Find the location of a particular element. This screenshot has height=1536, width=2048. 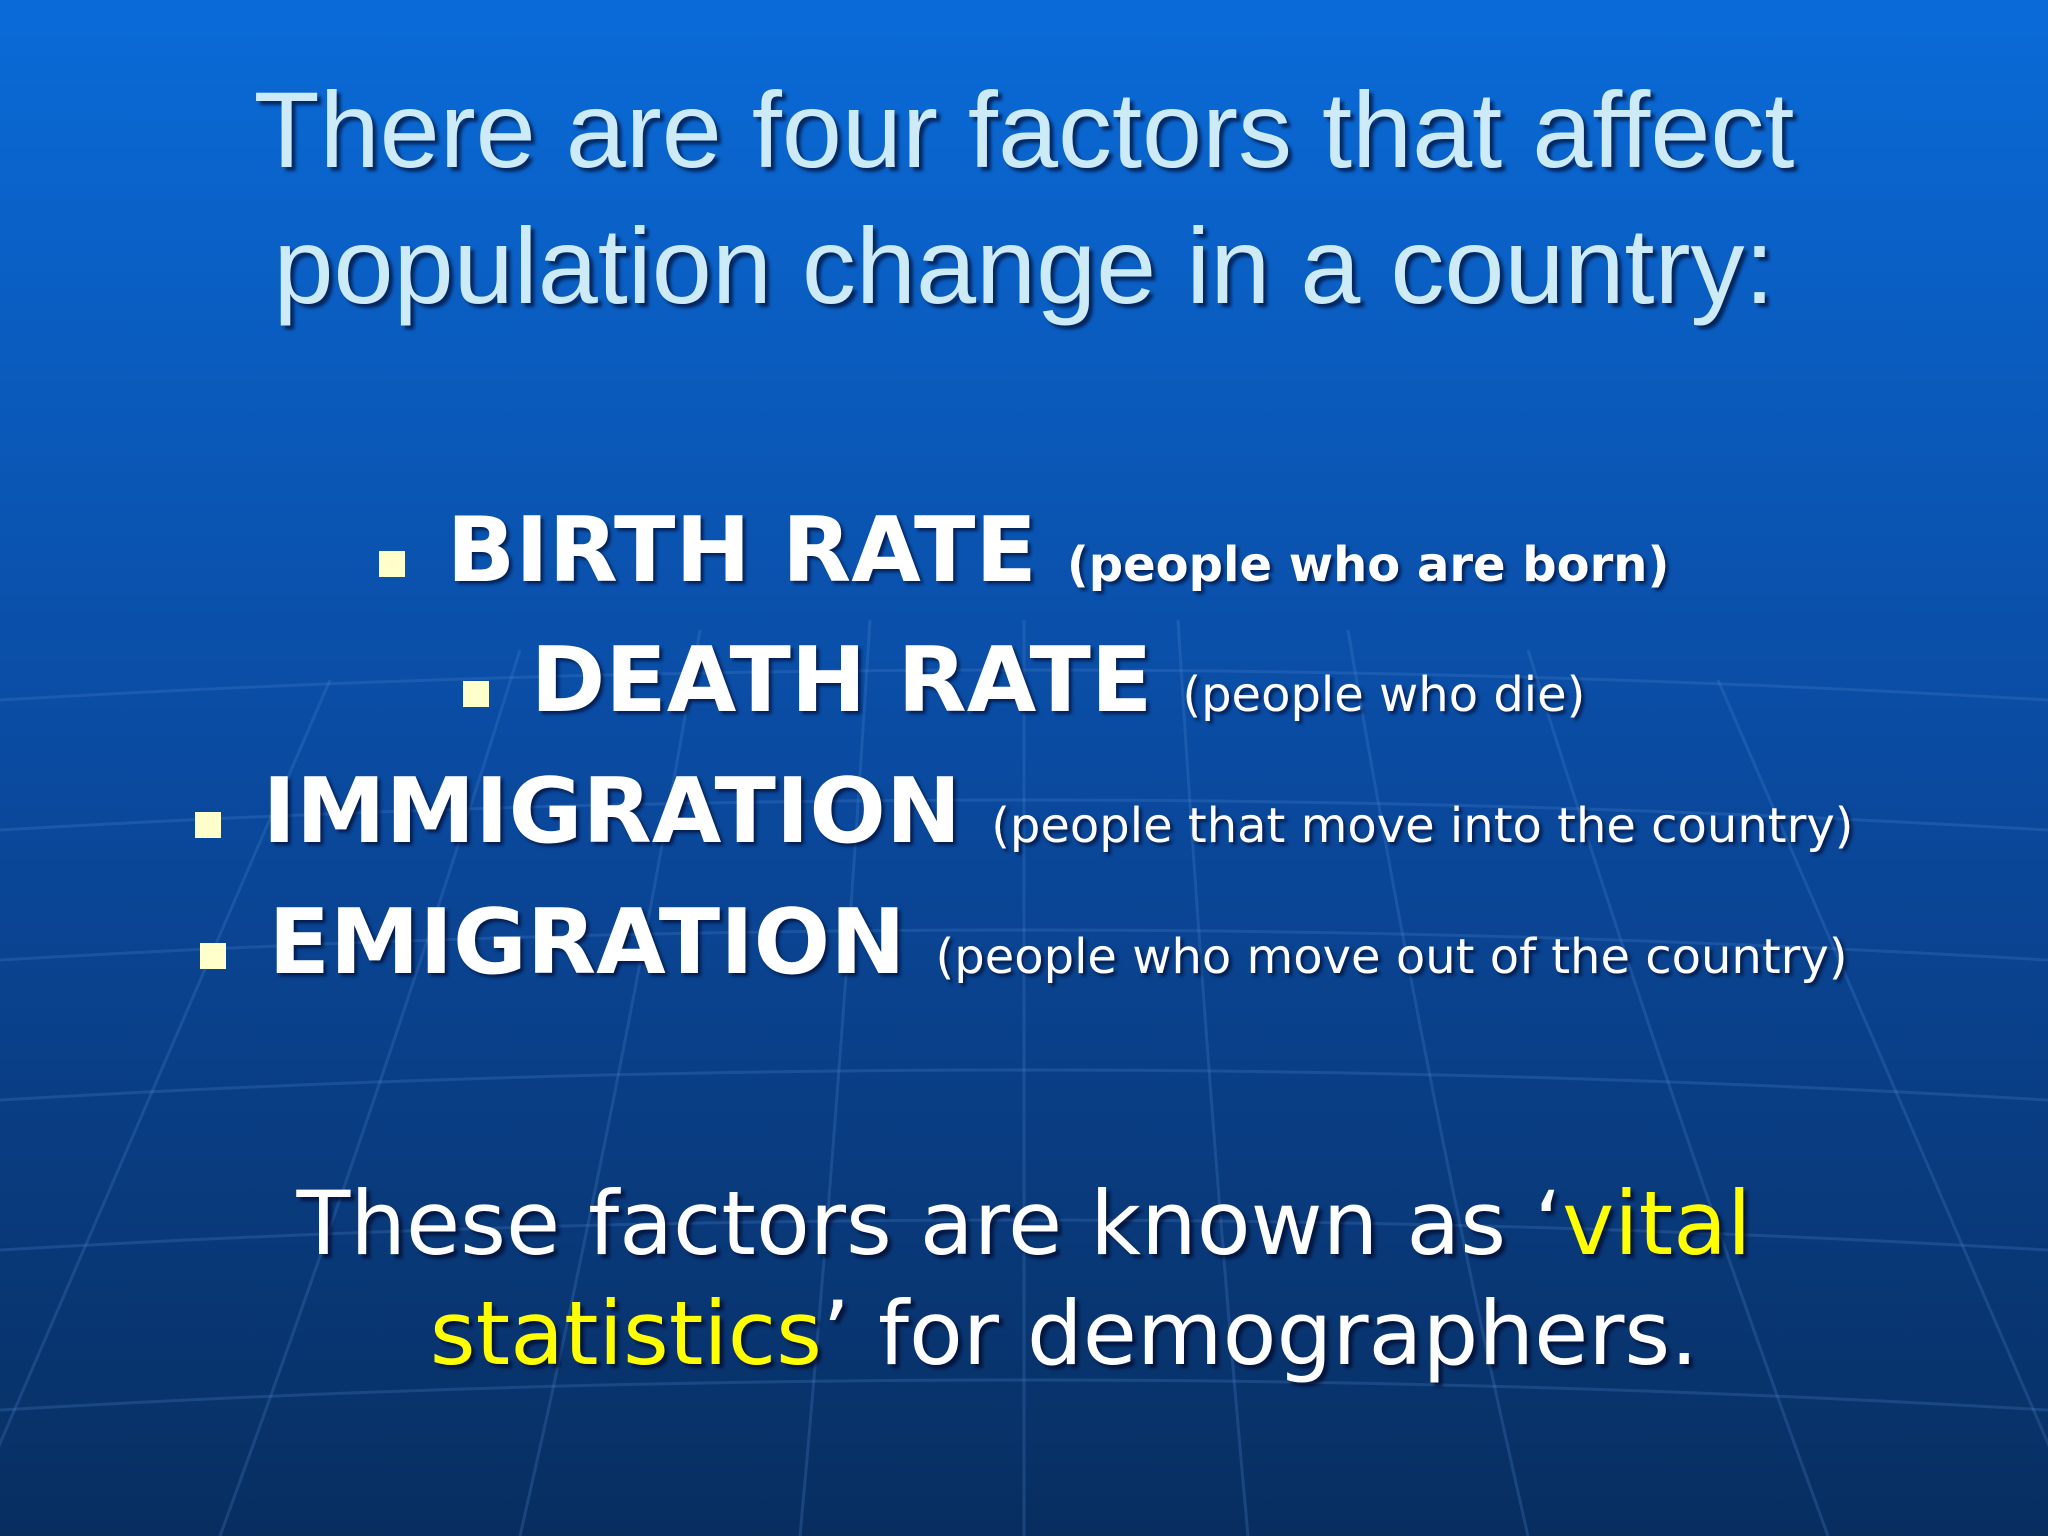

highlight: statistics is located at coordinates (626, 1333).